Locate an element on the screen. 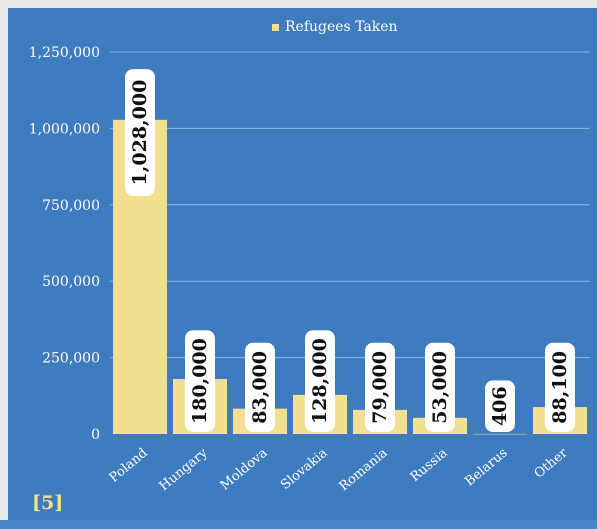  data-label-belarus: 406 is located at coordinates (500, 406).